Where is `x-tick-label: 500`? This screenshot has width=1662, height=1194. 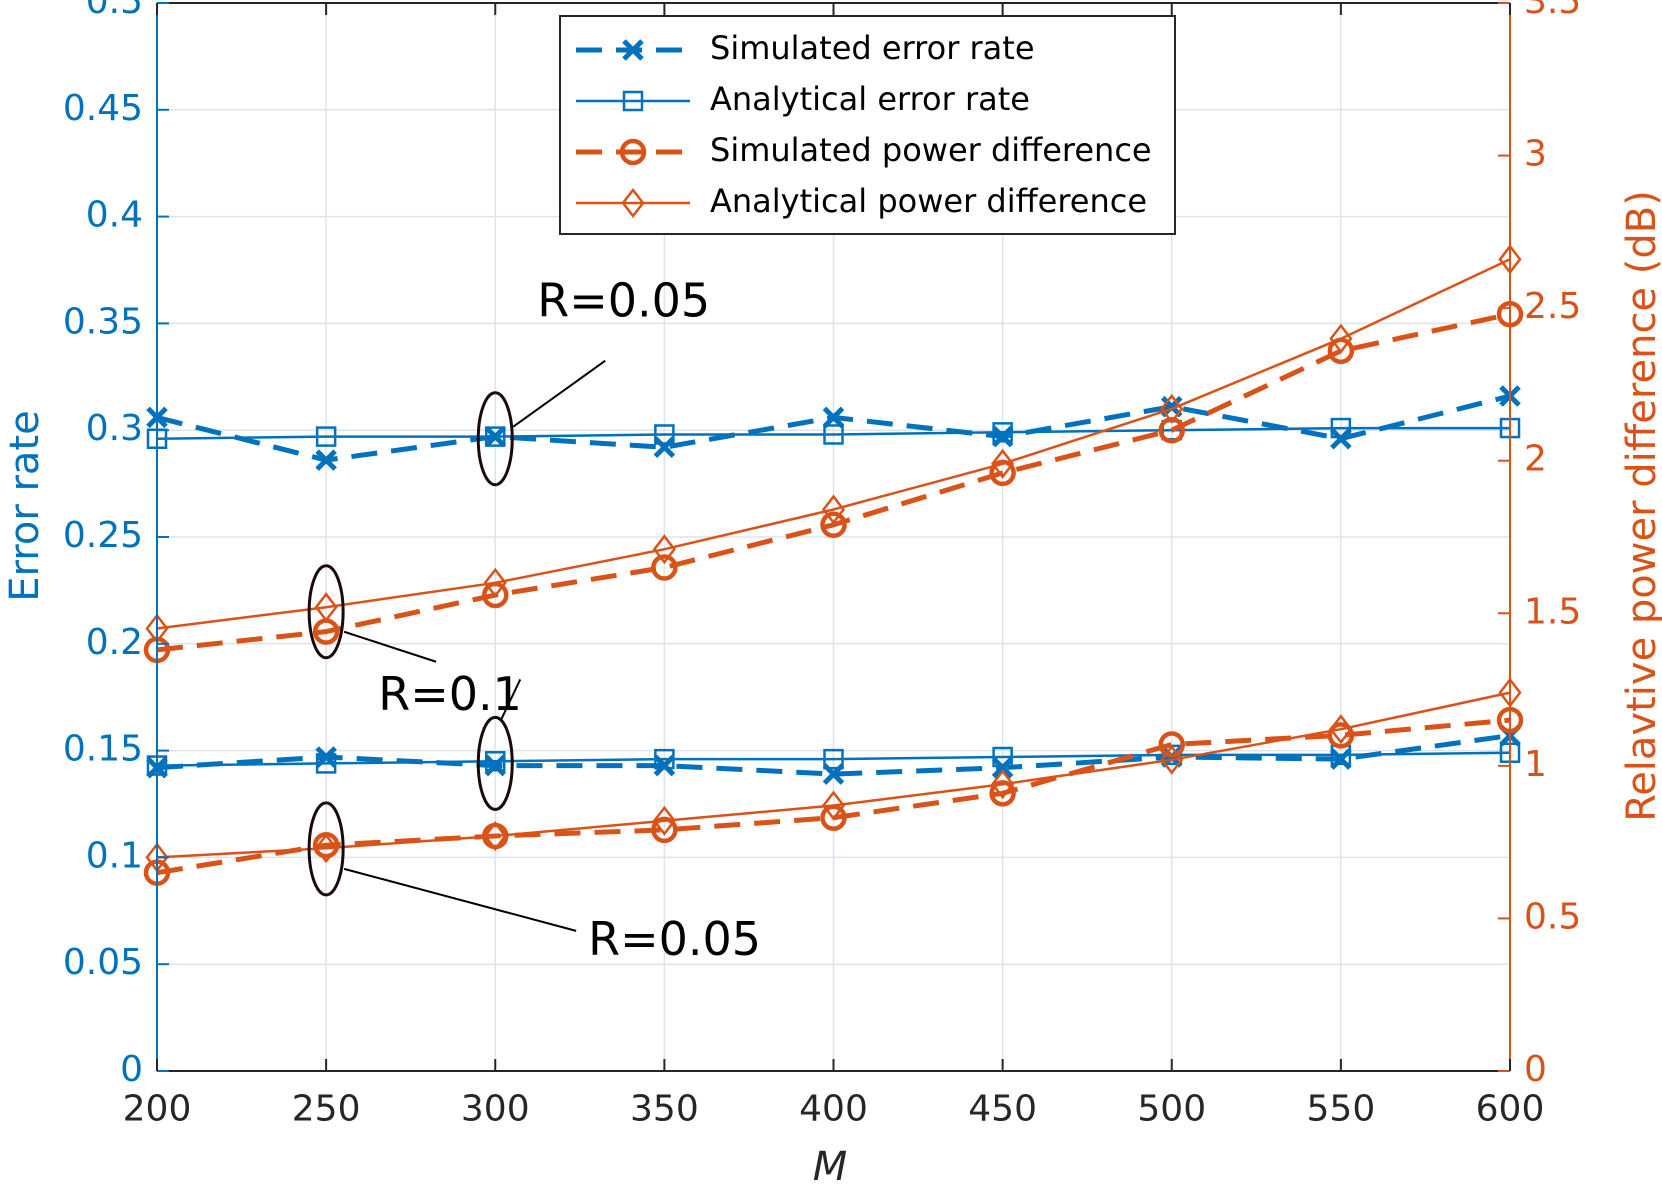
x-tick-label: 500 is located at coordinates (1171, 1109).